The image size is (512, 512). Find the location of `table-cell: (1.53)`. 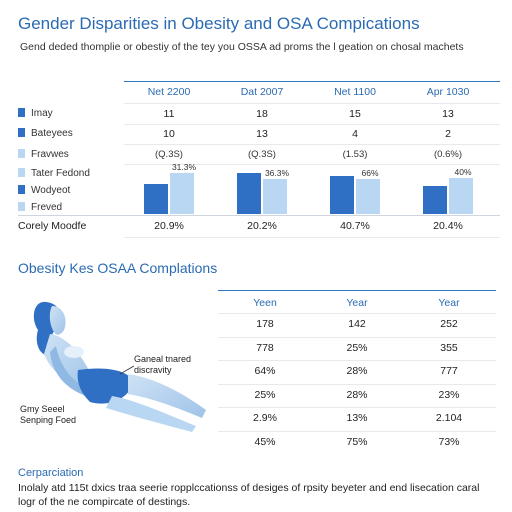

table-cell: (1.53) is located at coordinates (355, 154).